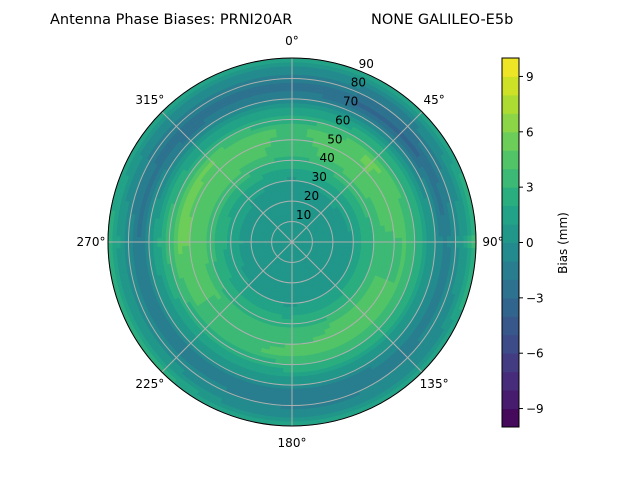 This screenshot has width=640, height=484. Describe the element at coordinates (563, 243) in the screenshot. I see `colorbar-label: Bias (mm)` at that location.